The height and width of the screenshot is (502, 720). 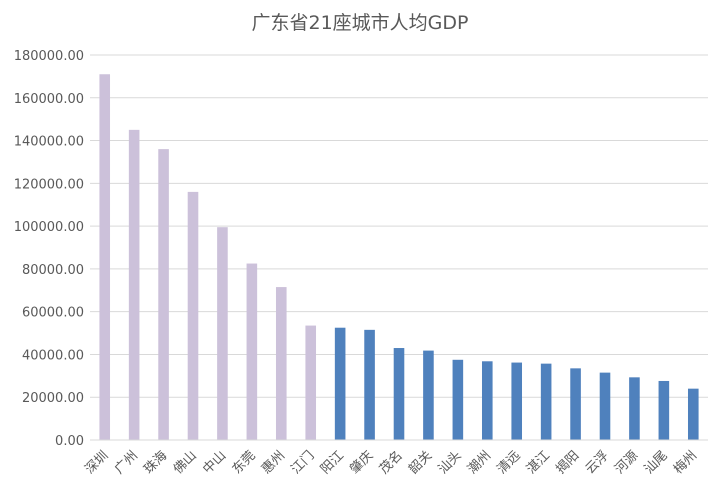 I want to click on x-tick-label: 湛江, so click(x=538, y=462).